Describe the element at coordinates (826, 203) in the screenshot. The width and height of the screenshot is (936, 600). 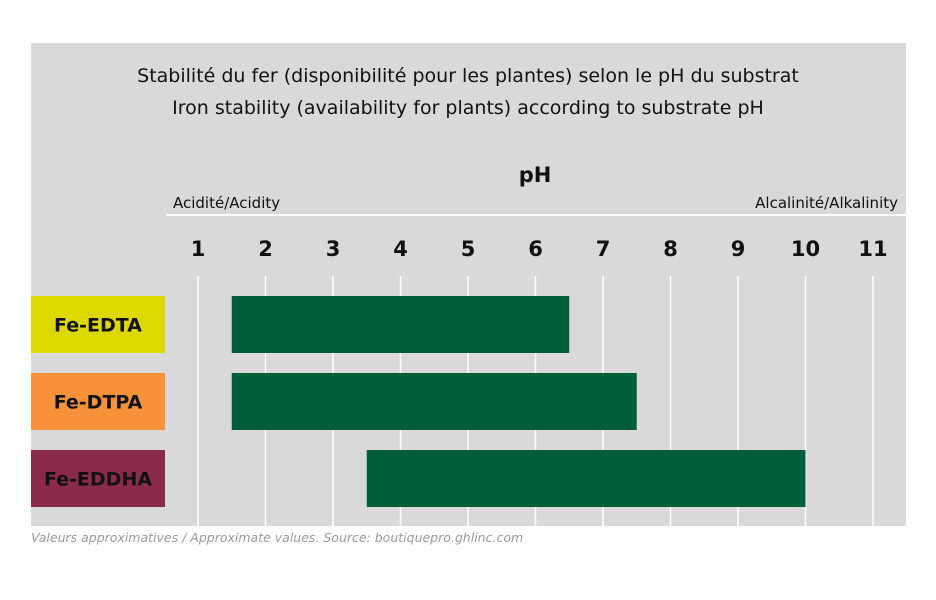
I see `alkalinity-label: Alcalinité/Alkalinity` at that location.